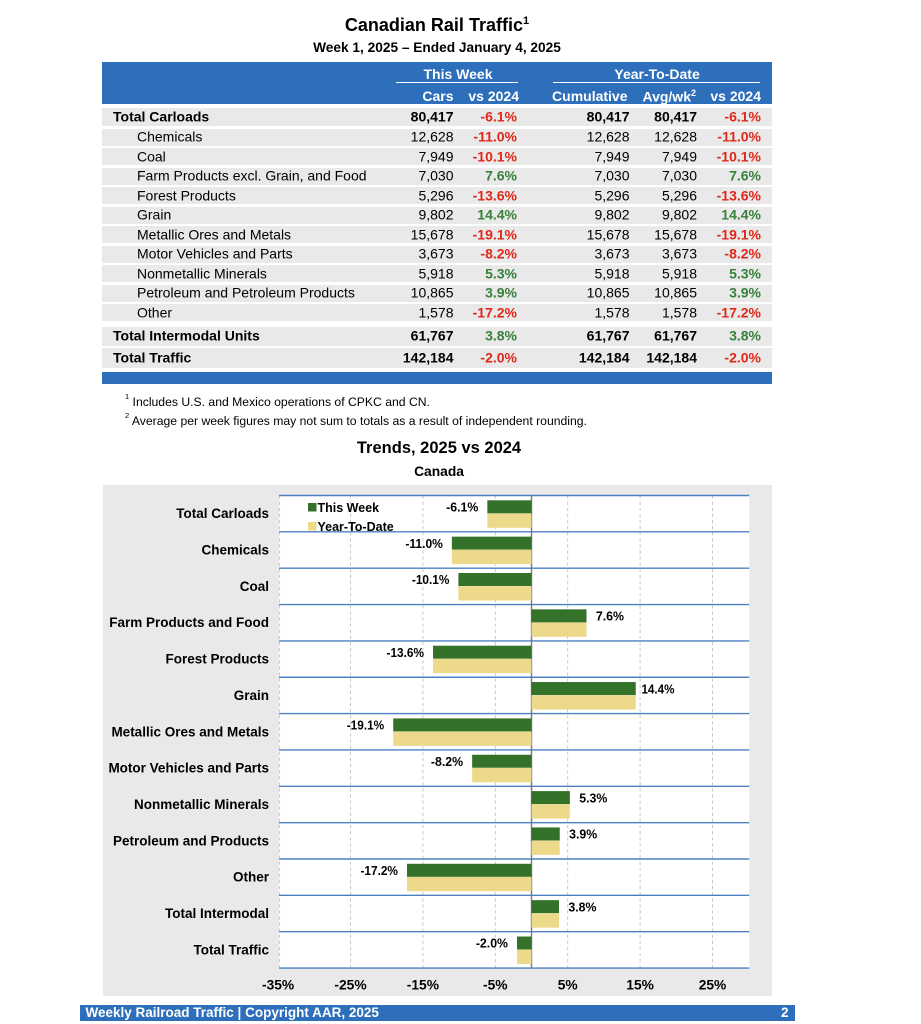 The image size is (921, 1024). I want to click on svg-text: Total Carloads, so click(222, 513).